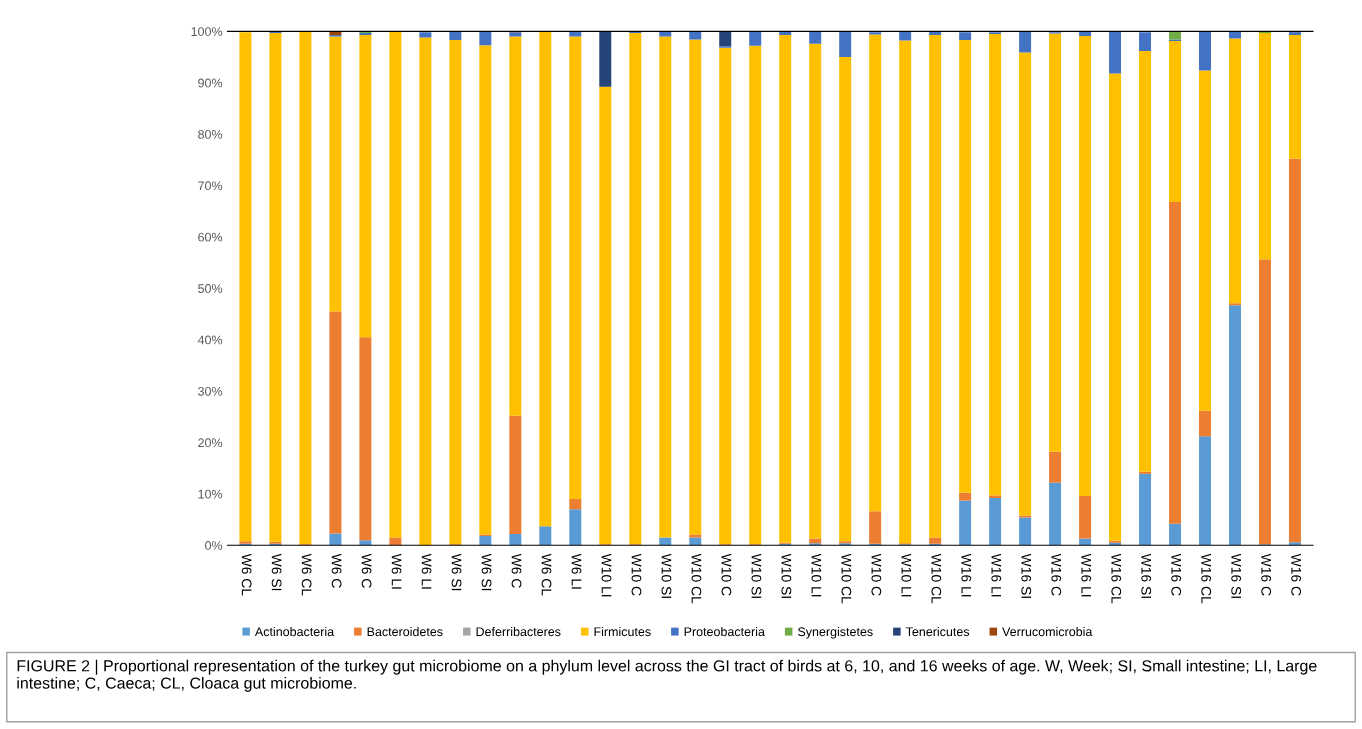 The width and height of the screenshot is (1362, 729). Describe the element at coordinates (210, 83) in the screenshot. I see `y-tick-label: 90%` at that location.